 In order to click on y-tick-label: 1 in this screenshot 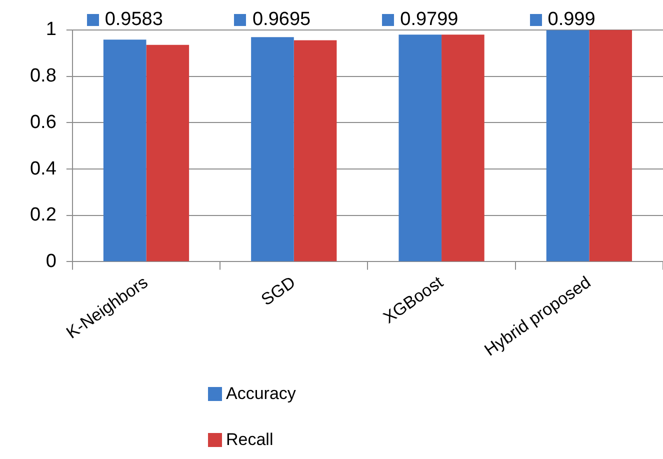, I will do `click(51, 29)`.